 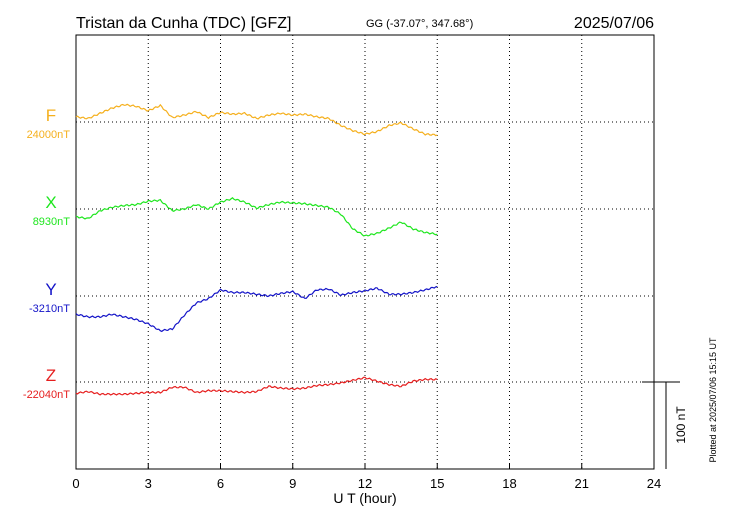 What do you see at coordinates (681, 425) in the screenshot?
I see `scale-bar-label: 100 nT` at bounding box center [681, 425].